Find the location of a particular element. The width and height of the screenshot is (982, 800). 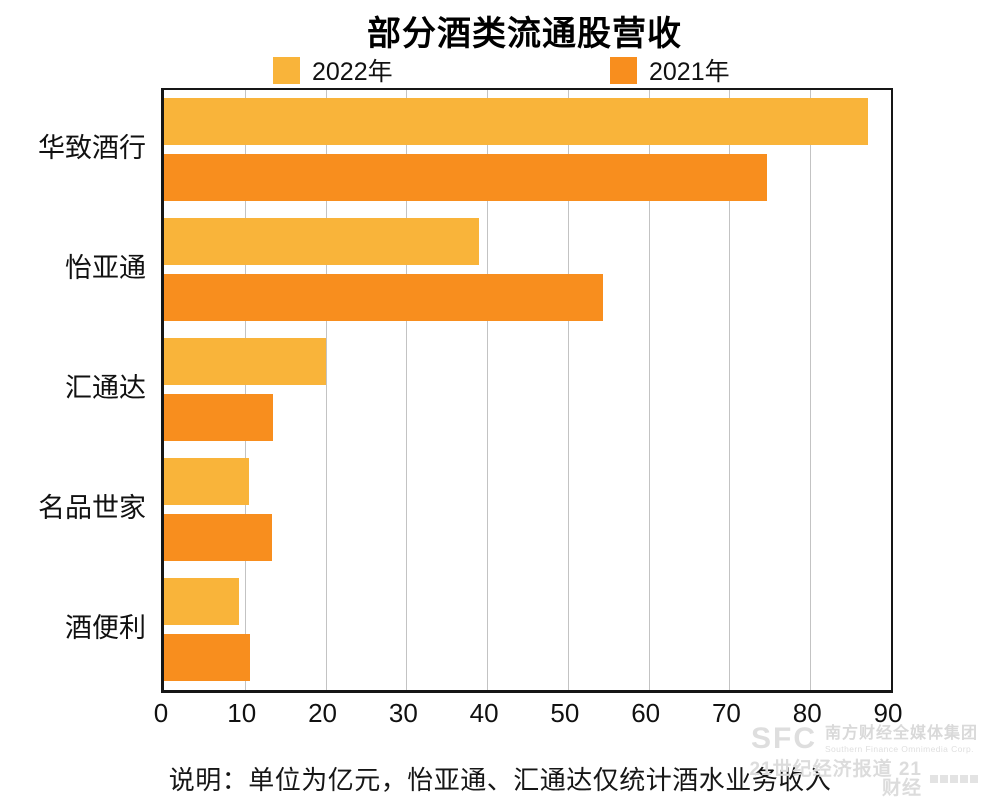

x-tick-label-30: 30 is located at coordinates (403, 713).